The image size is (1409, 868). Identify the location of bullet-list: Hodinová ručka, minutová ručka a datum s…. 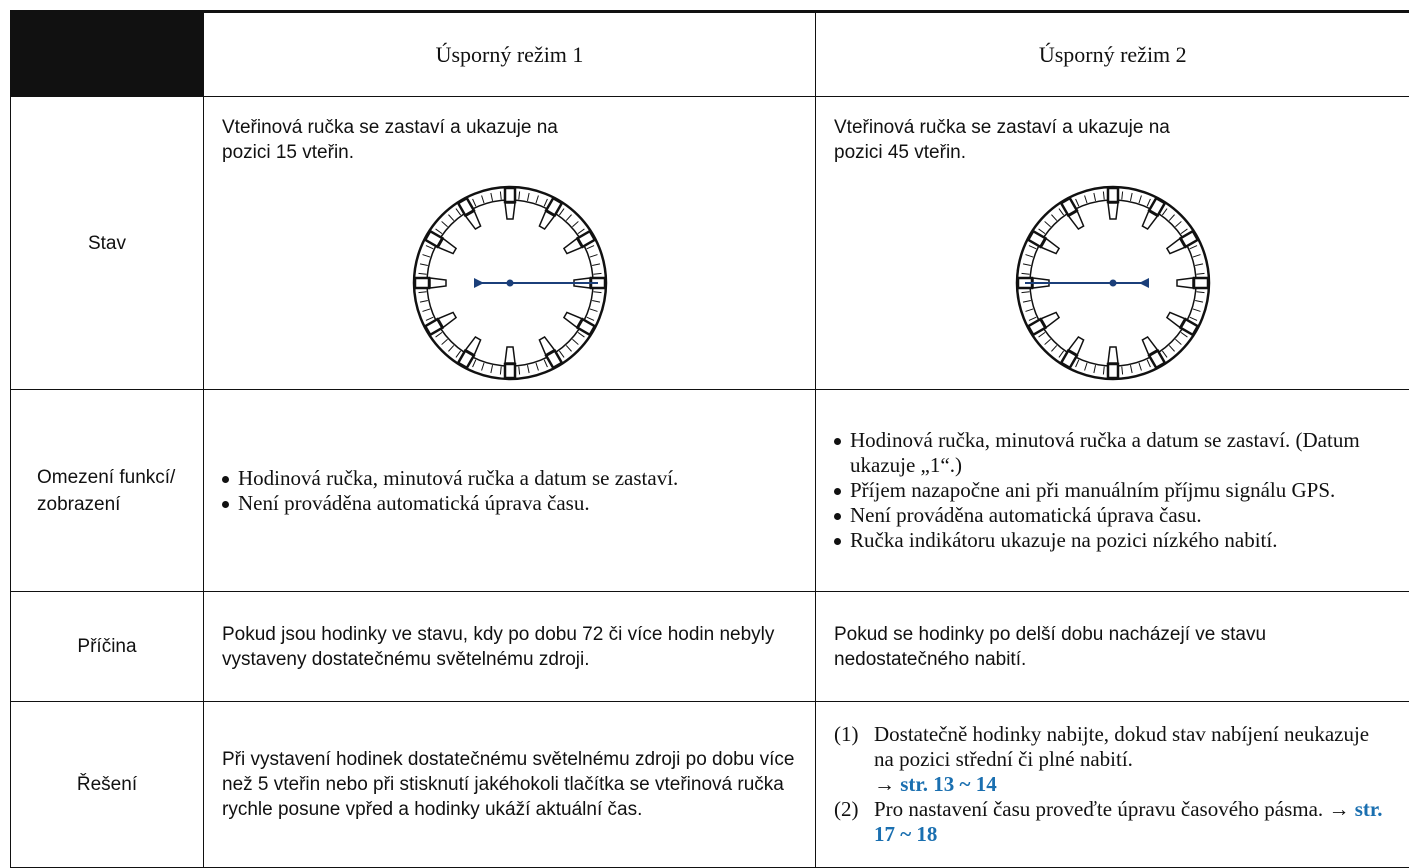
(1120, 490).